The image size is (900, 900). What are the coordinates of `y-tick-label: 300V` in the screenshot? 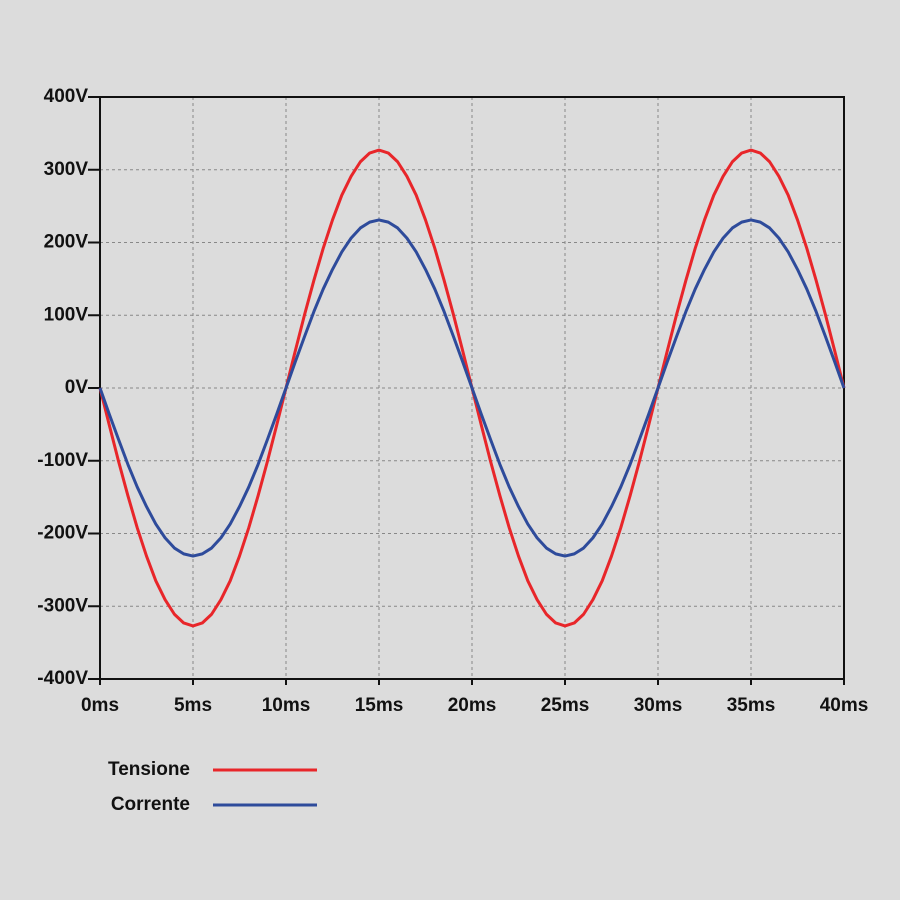 It's located at (66, 169).